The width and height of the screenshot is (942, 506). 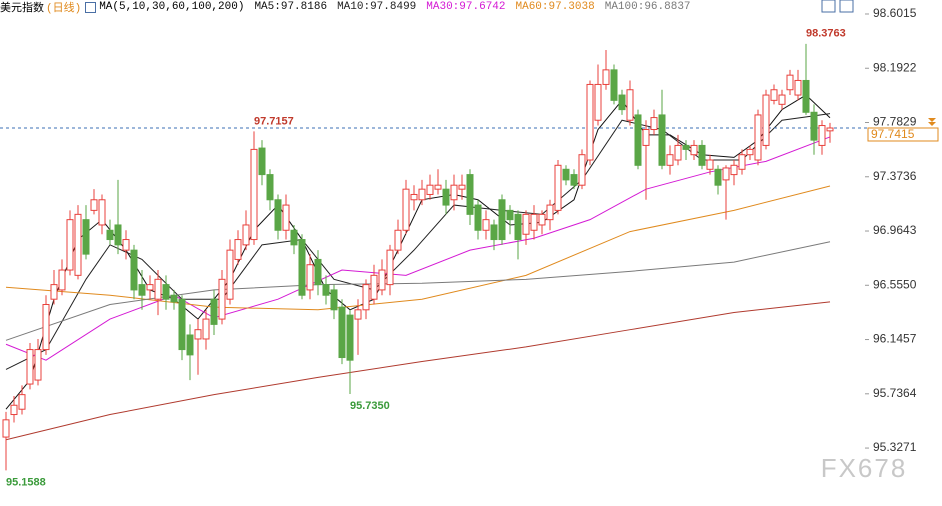 I want to click on y-tick-label: 96.5550, so click(x=895, y=284).